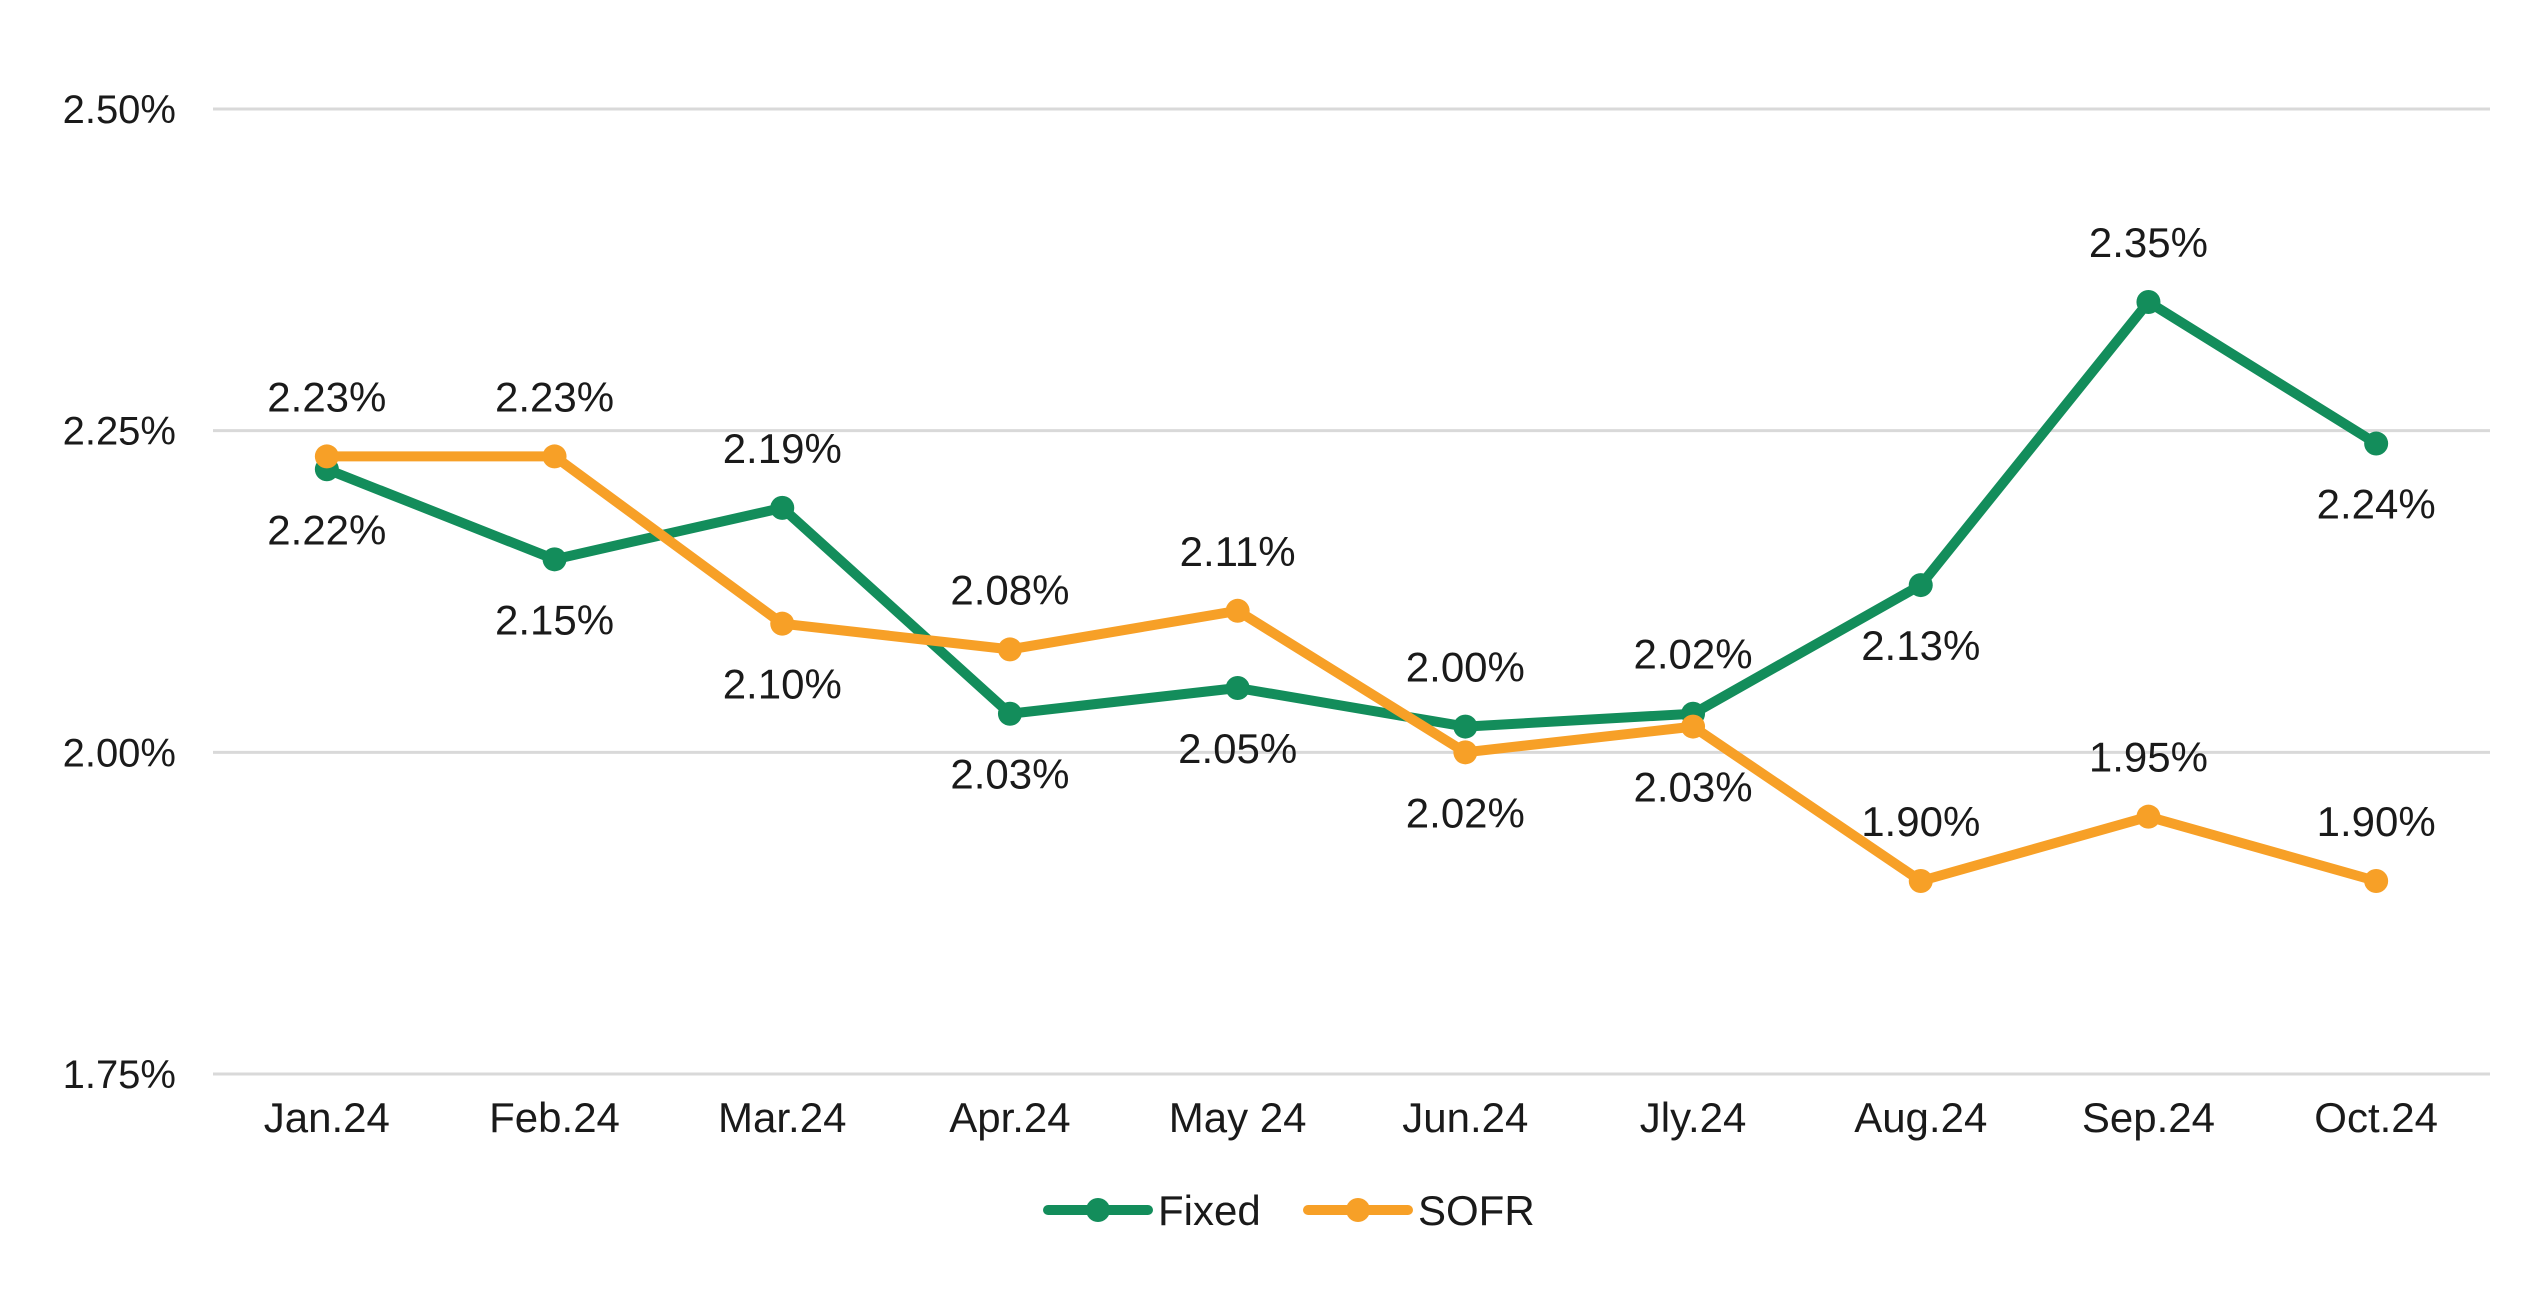 The height and width of the screenshot is (1289, 2531). I want to click on data-label-fixed: 2.02%, so click(1693, 654).